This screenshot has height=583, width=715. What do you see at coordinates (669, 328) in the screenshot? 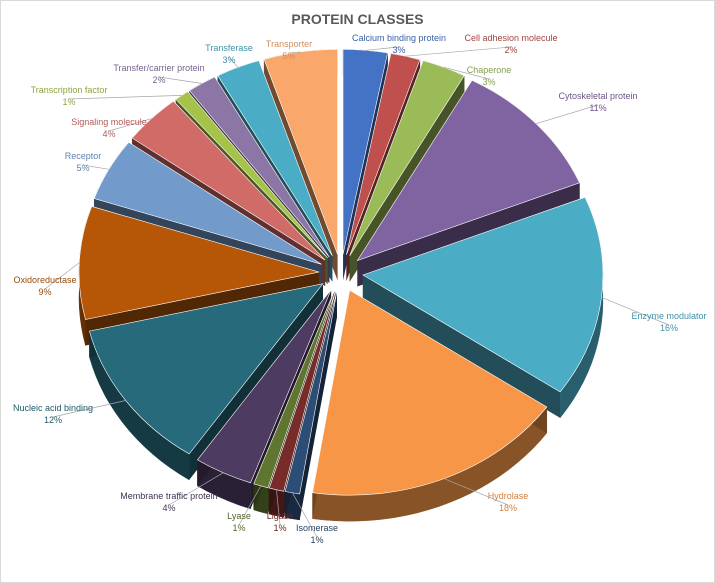
I see `label-value-enzyme-modulator: 16%` at bounding box center [669, 328].